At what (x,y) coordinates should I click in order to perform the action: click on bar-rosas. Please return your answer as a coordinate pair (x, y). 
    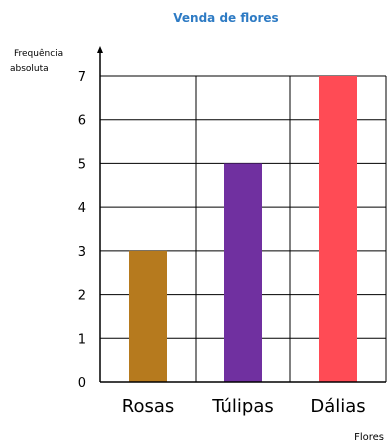
    Looking at the image, I should click on (148, 316).